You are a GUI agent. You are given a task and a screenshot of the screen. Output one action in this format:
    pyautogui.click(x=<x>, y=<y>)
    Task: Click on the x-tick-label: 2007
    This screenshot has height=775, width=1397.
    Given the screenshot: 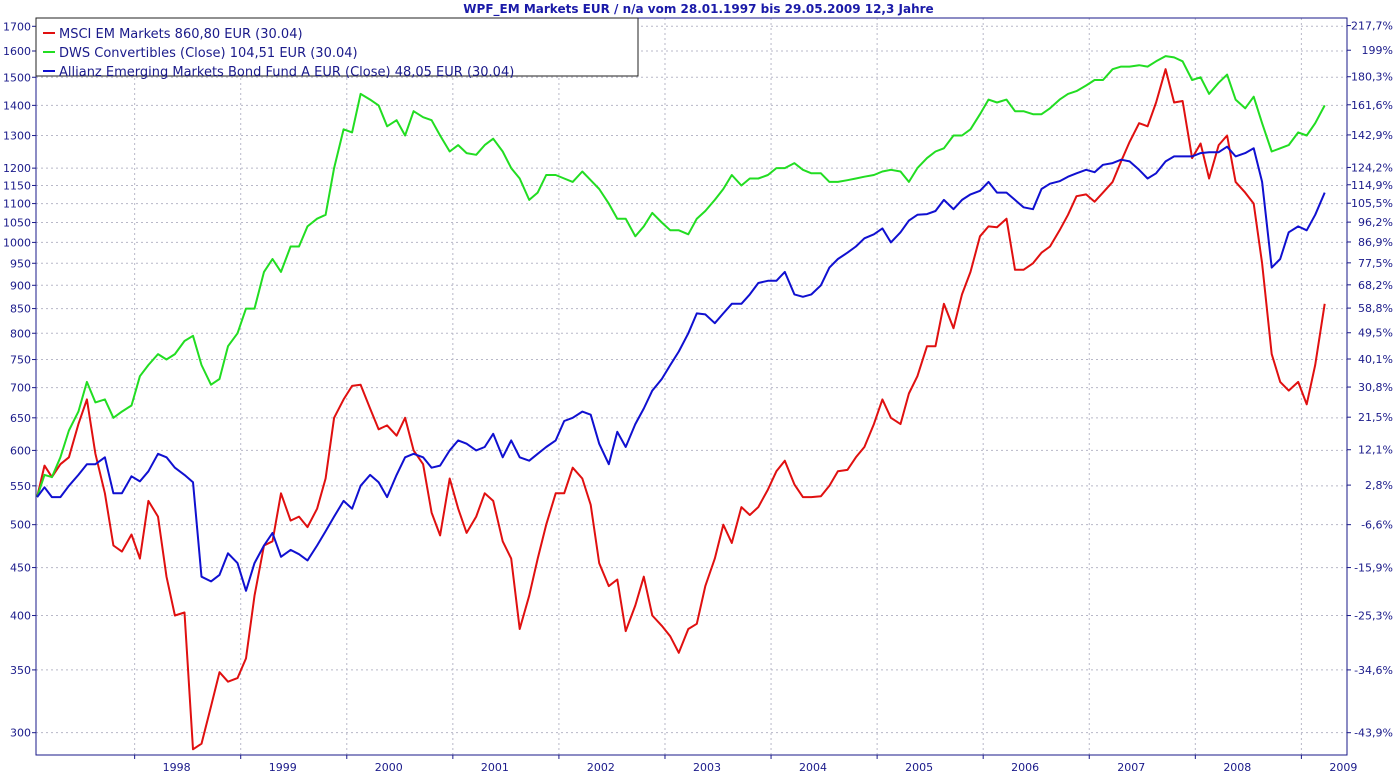 What is the action you would take?
    pyautogui.click(x=1131, y=767)
    